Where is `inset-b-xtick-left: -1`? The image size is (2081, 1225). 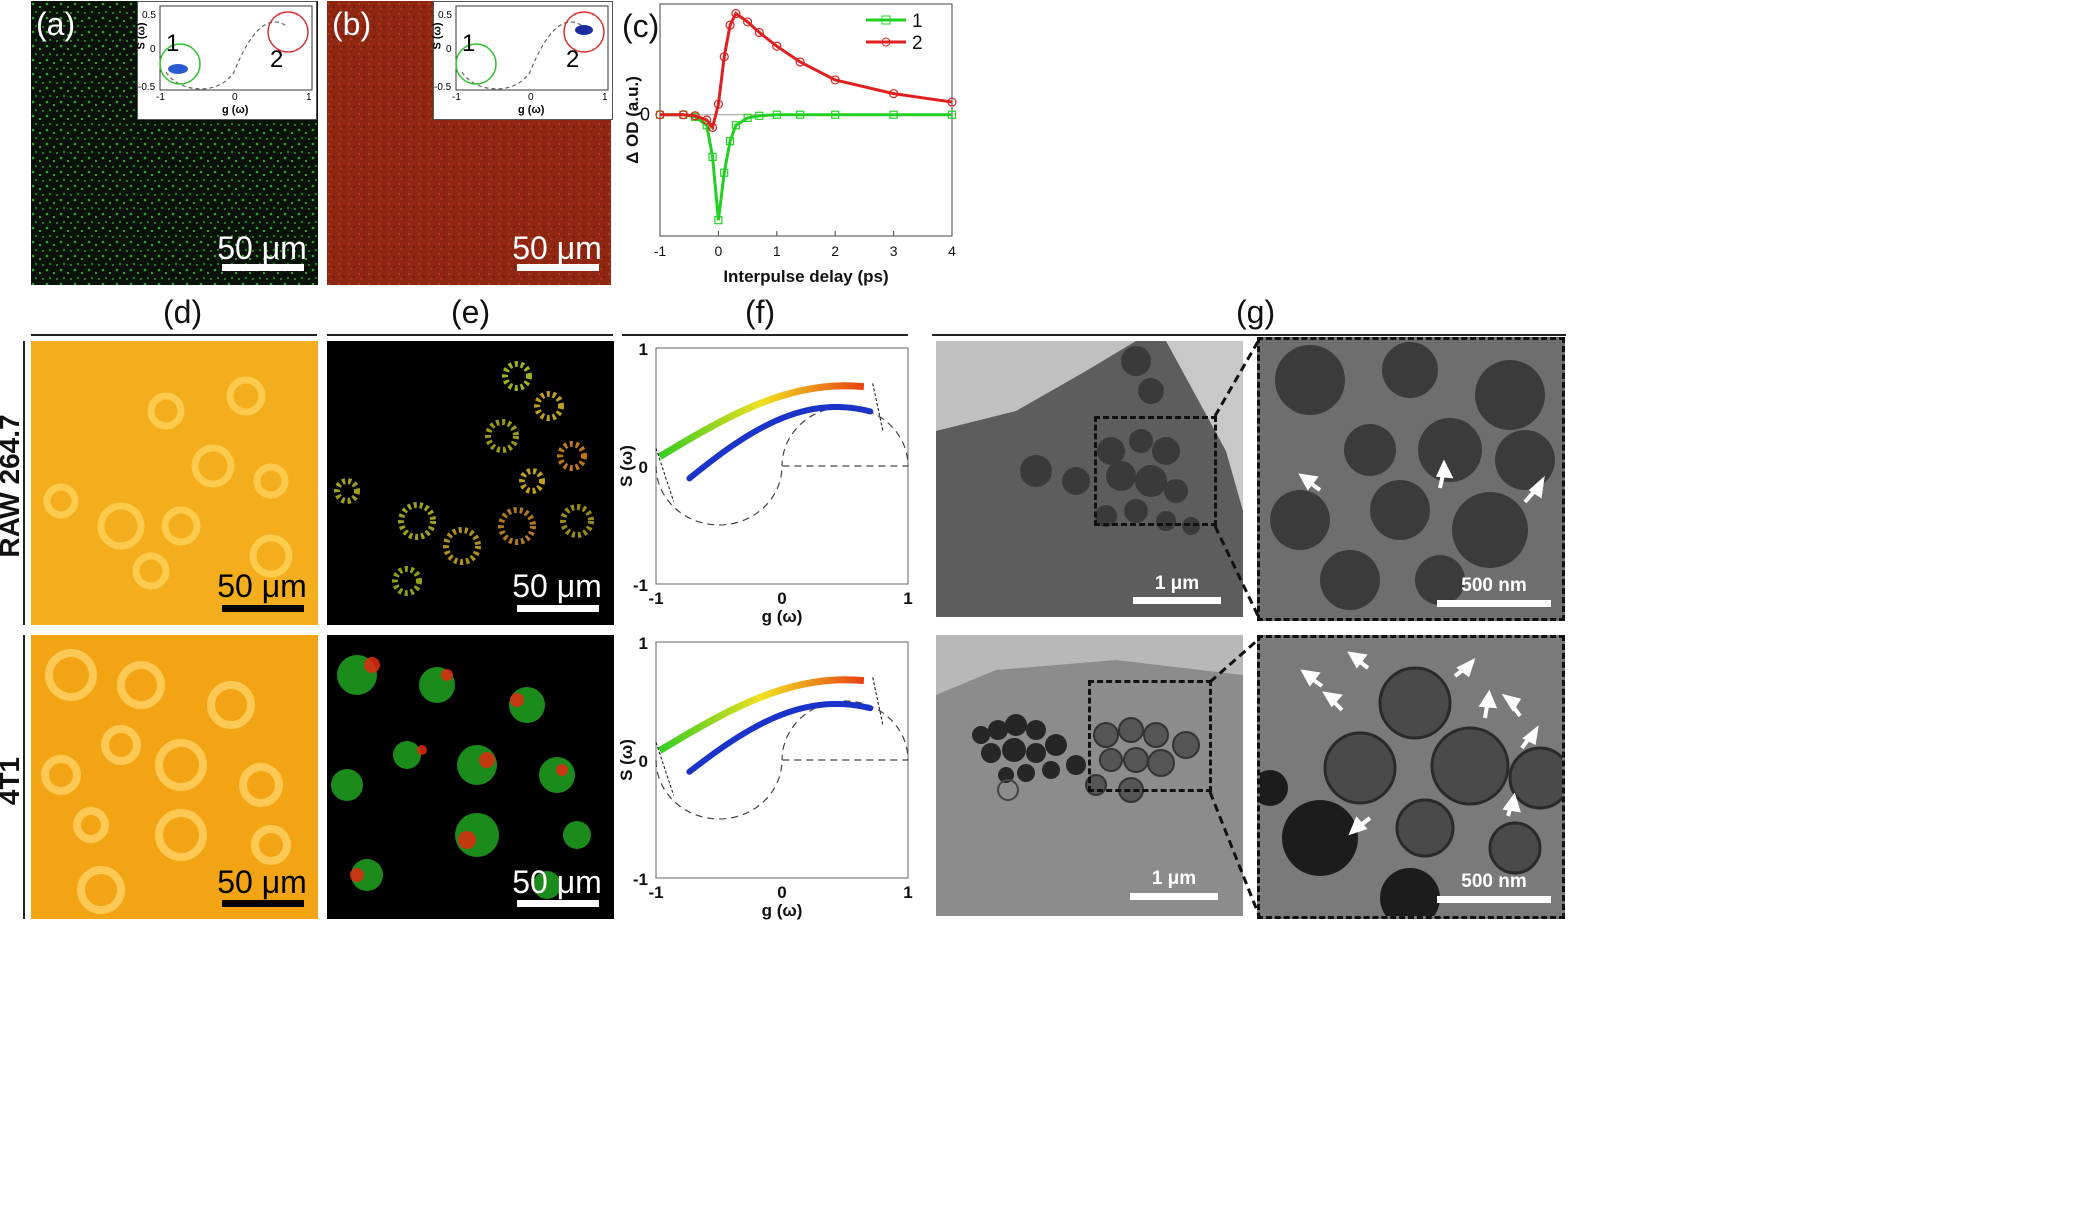 inset-b-xtick-left: -1 is located at coordinates (456, 97).